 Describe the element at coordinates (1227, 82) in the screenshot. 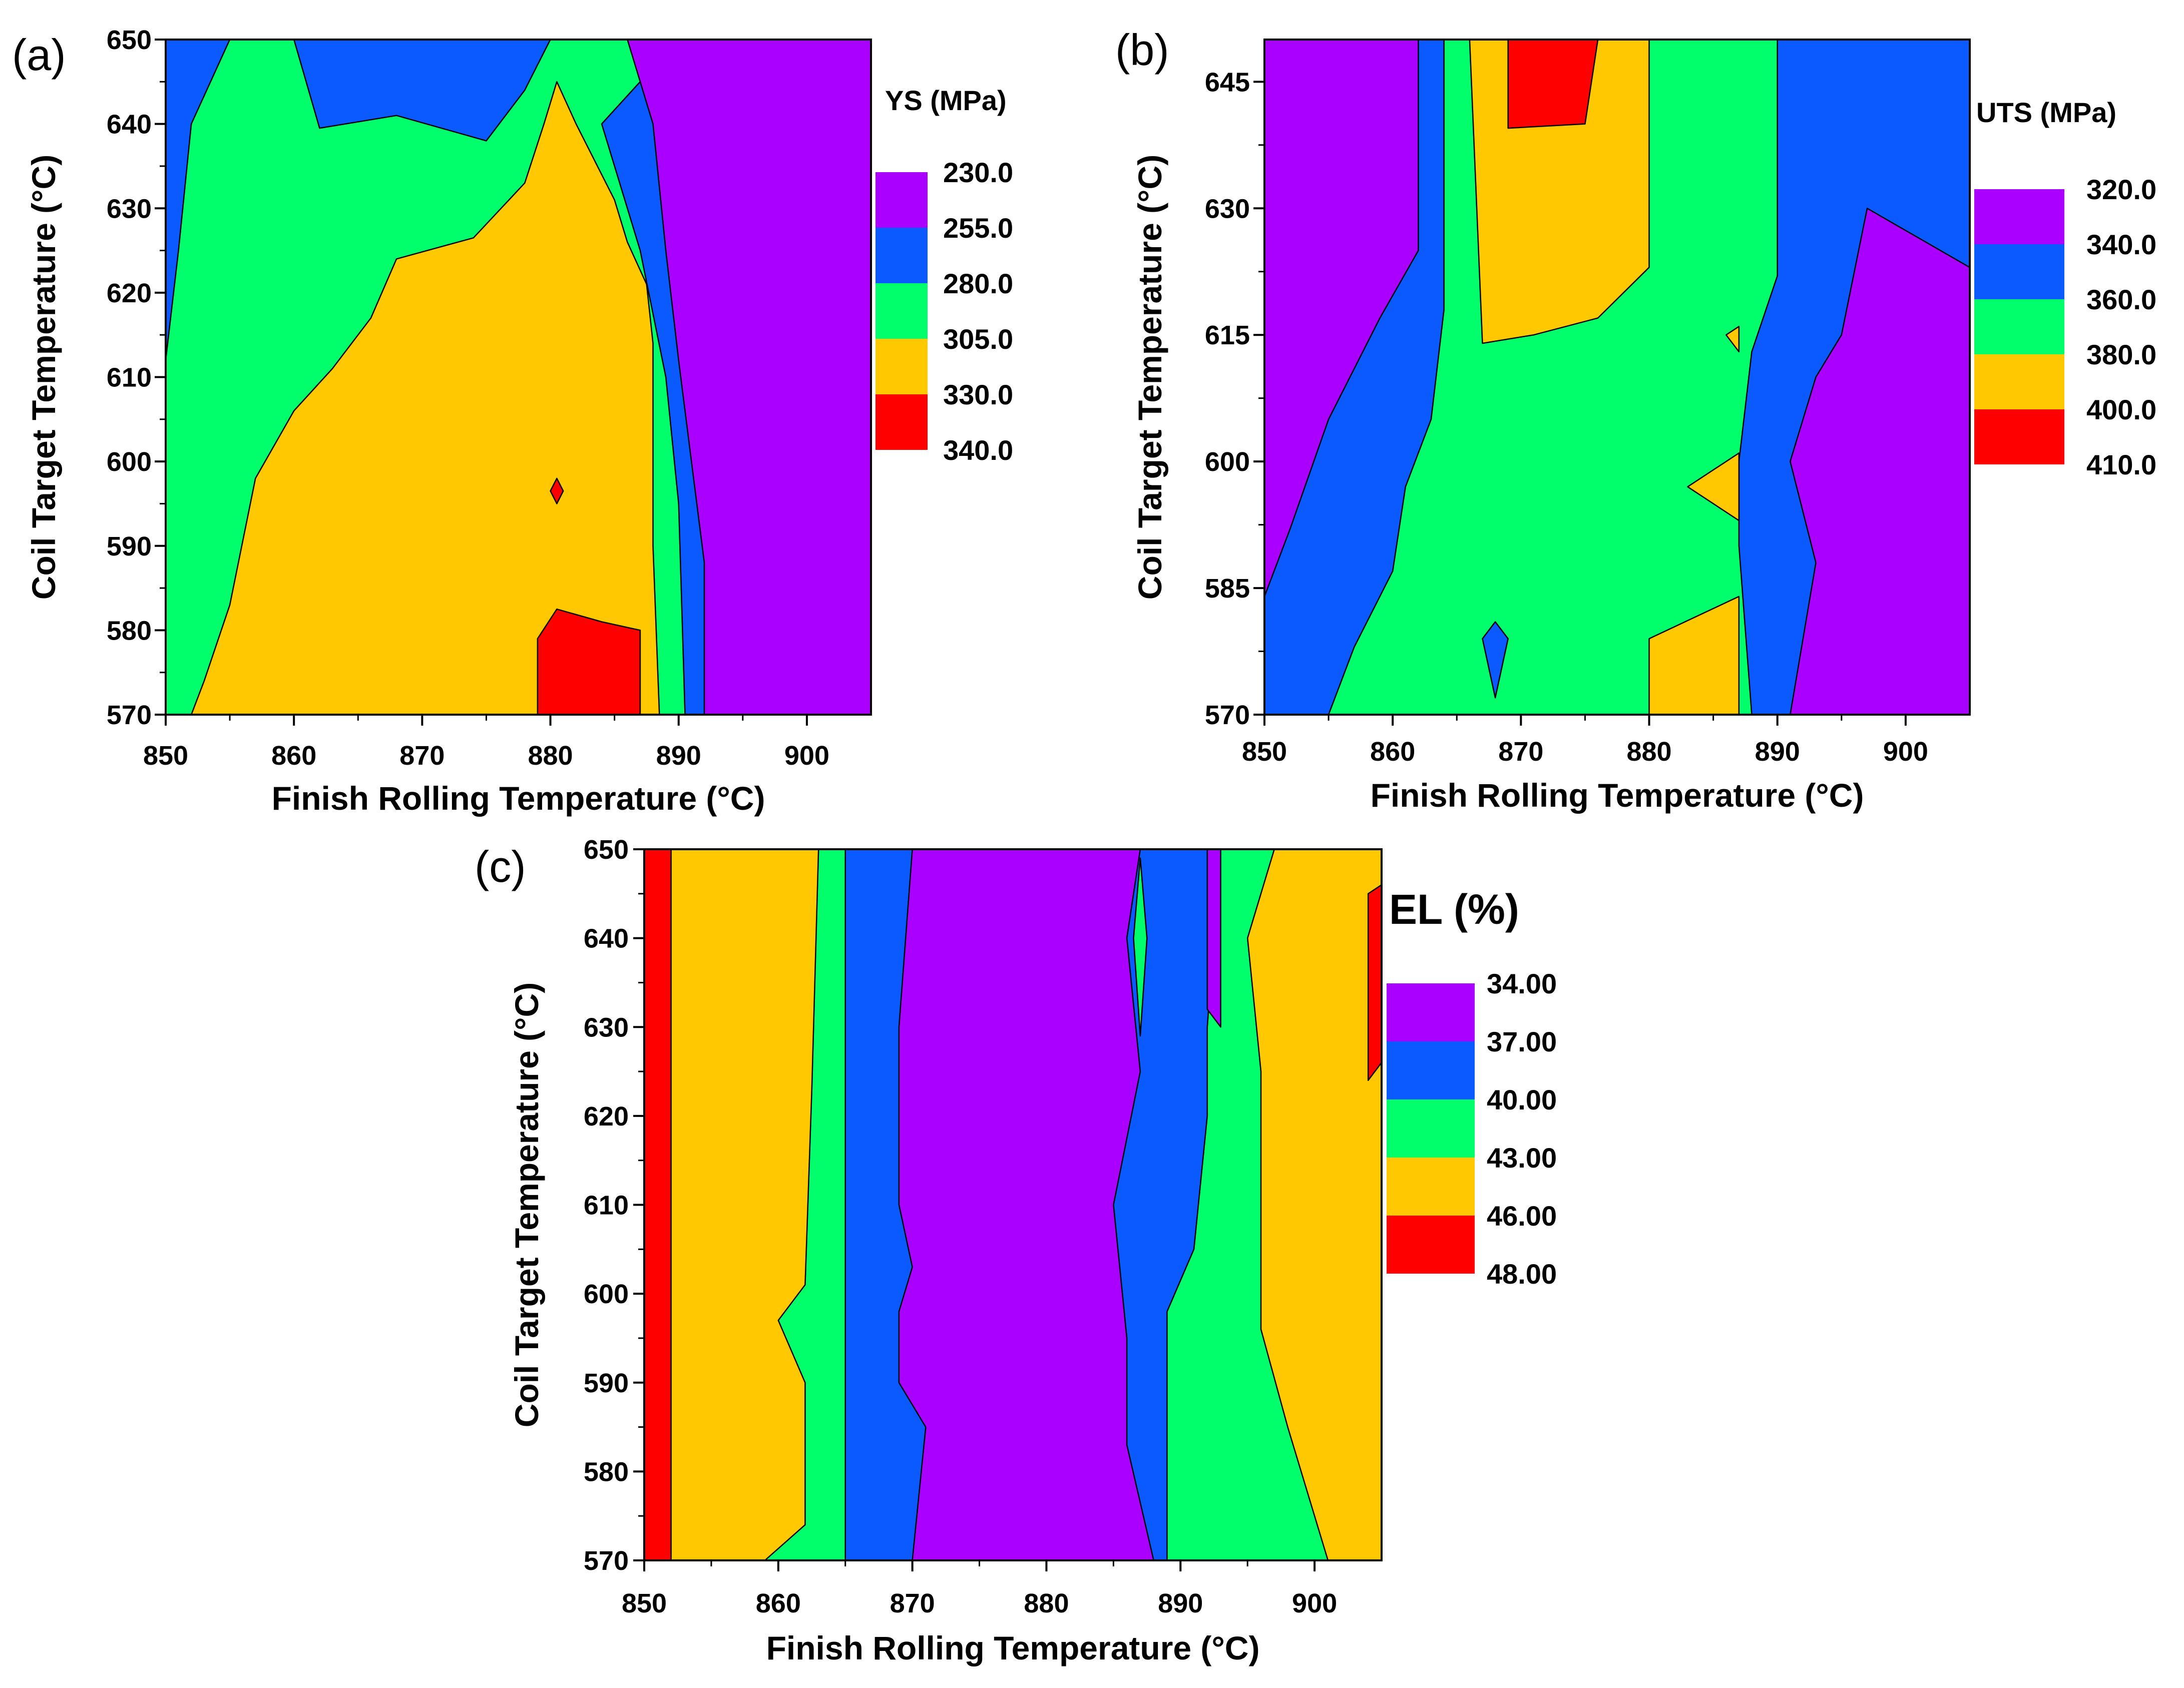

I see `y-tick-label: 645` at that location.